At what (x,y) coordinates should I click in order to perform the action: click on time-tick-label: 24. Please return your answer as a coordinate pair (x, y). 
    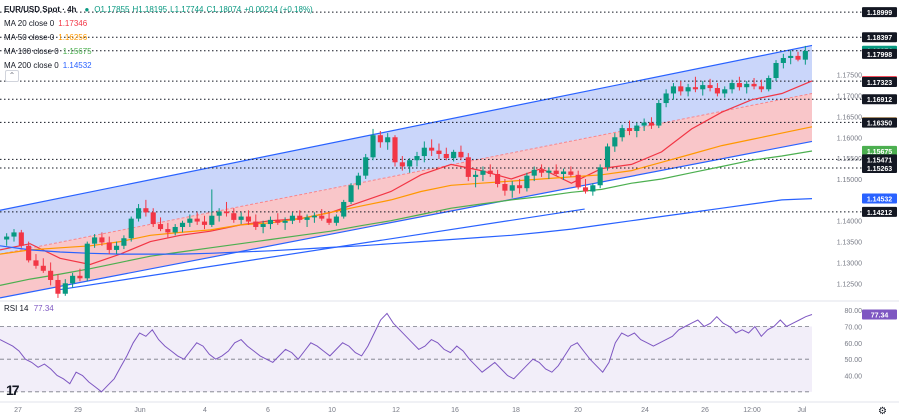
    Looking at the image, I should click on (645, 410).